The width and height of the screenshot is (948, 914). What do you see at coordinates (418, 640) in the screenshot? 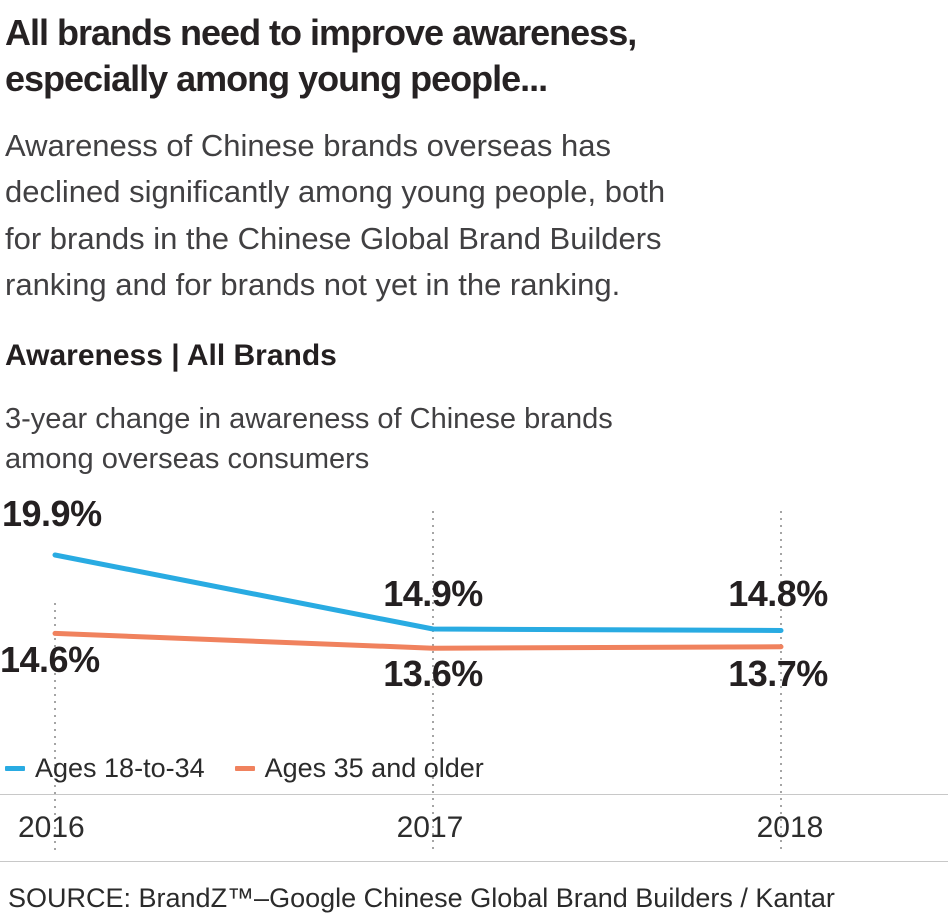
I see `series-line-ages-35-older` at bounding box center [418, 640].